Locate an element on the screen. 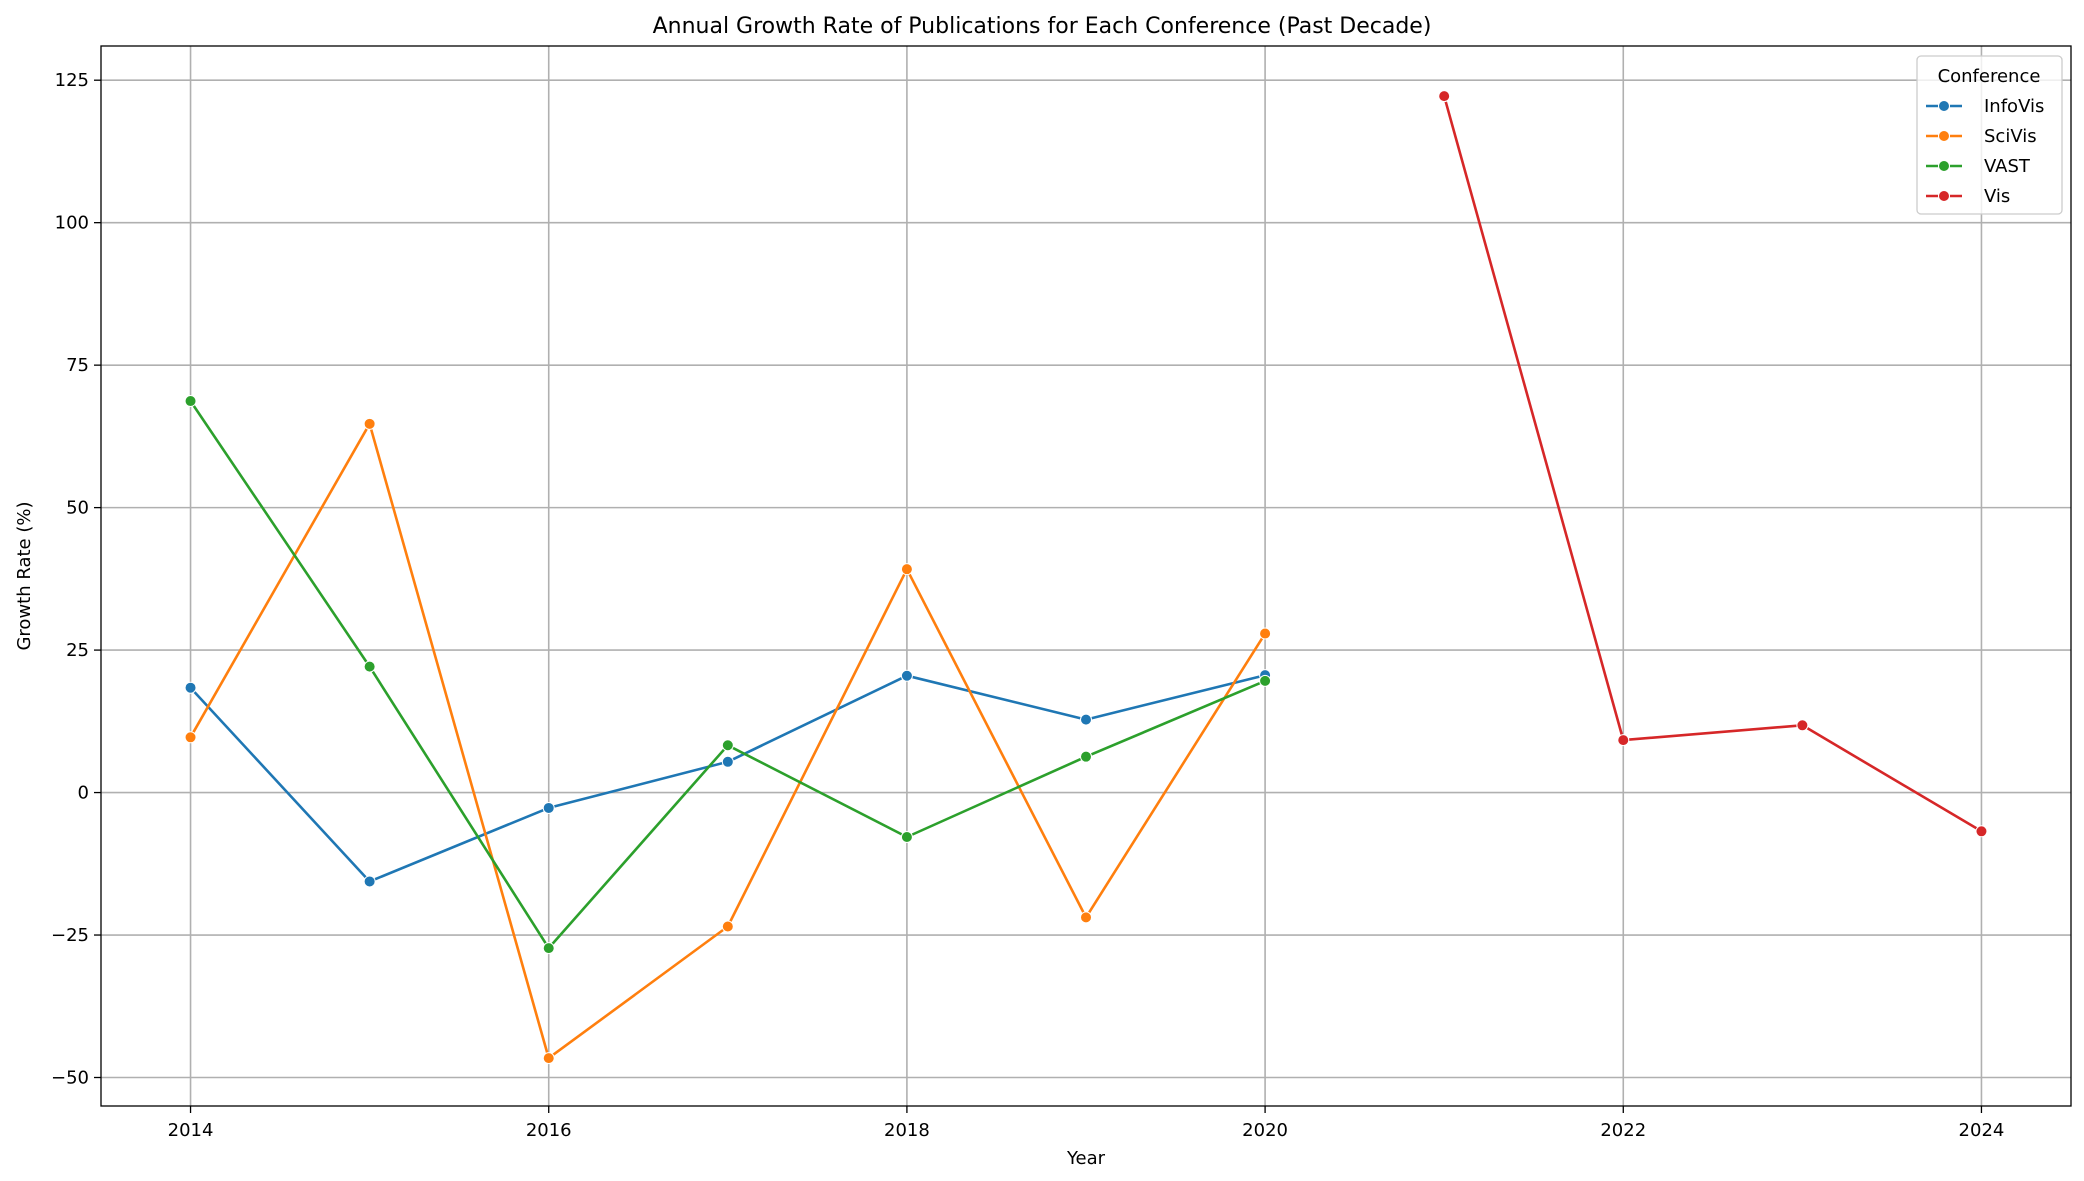 The width and height of the screenshot is (2084, 1181). x-tick-label: 2014 is located at coordinates (191, 1130).